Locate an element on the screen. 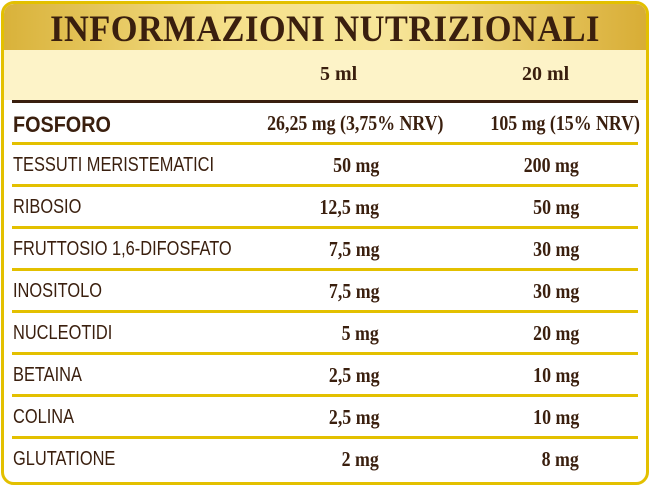 Image resolution: width=650 pixels, height=501 pixels. table-row: FRUTTOSIO 1,6-DIFOSFATO 7,5 mg 30 mg is located at coordinates (325, 250).